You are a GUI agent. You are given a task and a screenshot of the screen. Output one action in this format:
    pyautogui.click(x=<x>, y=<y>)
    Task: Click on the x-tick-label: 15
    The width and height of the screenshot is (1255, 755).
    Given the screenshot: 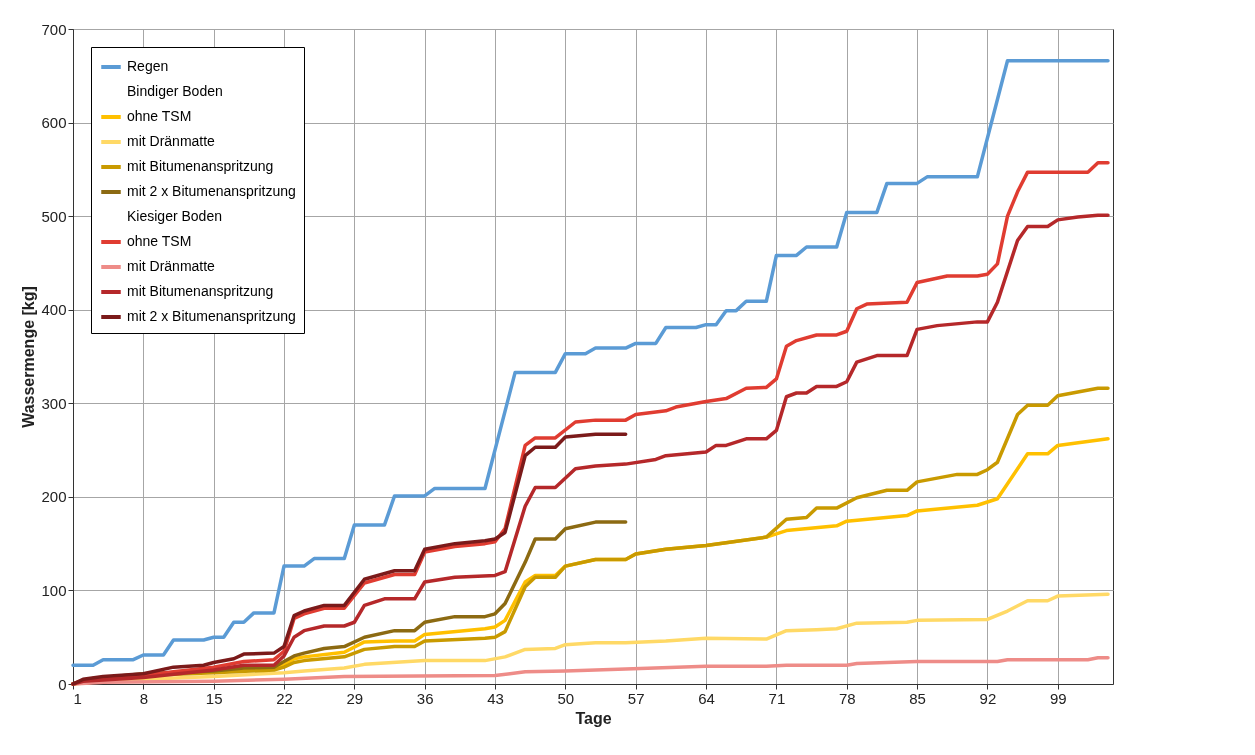 What is the action you would take?
    pyautogui.click(x=214, y=698)
    